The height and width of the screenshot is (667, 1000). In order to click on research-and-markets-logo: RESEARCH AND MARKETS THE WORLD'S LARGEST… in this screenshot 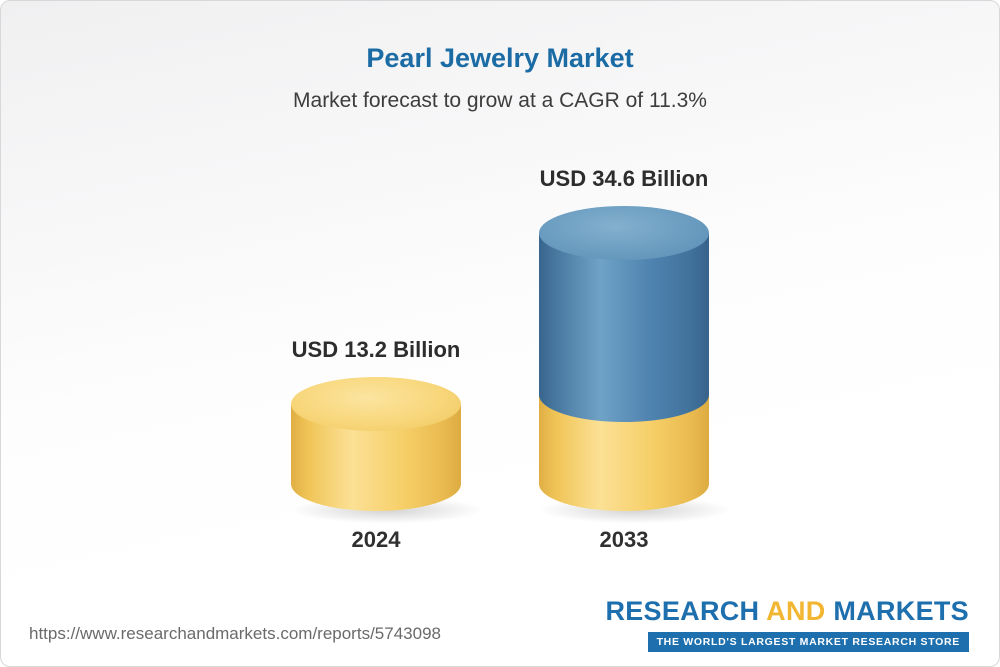, I will do `click(787, 624)`.